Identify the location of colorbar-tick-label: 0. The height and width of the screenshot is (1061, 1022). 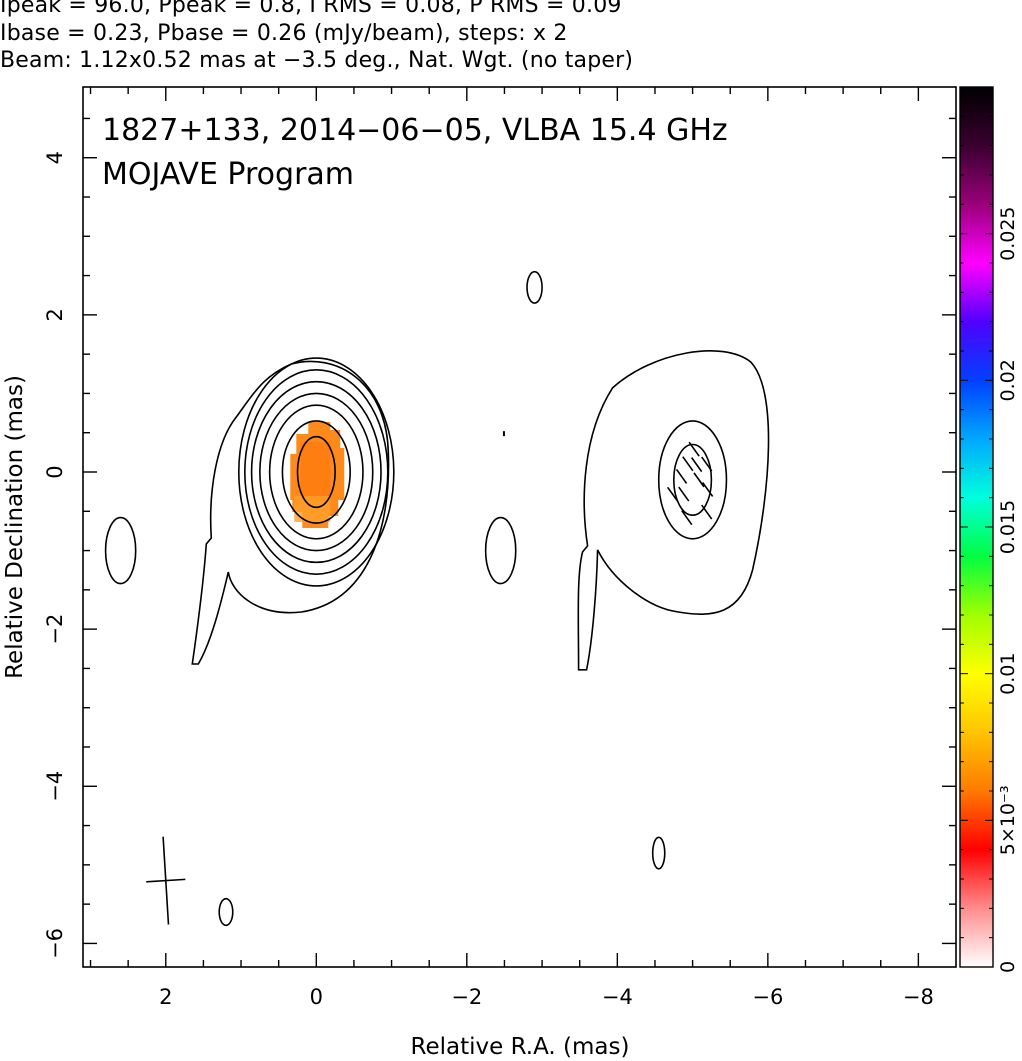
(1008, 967).